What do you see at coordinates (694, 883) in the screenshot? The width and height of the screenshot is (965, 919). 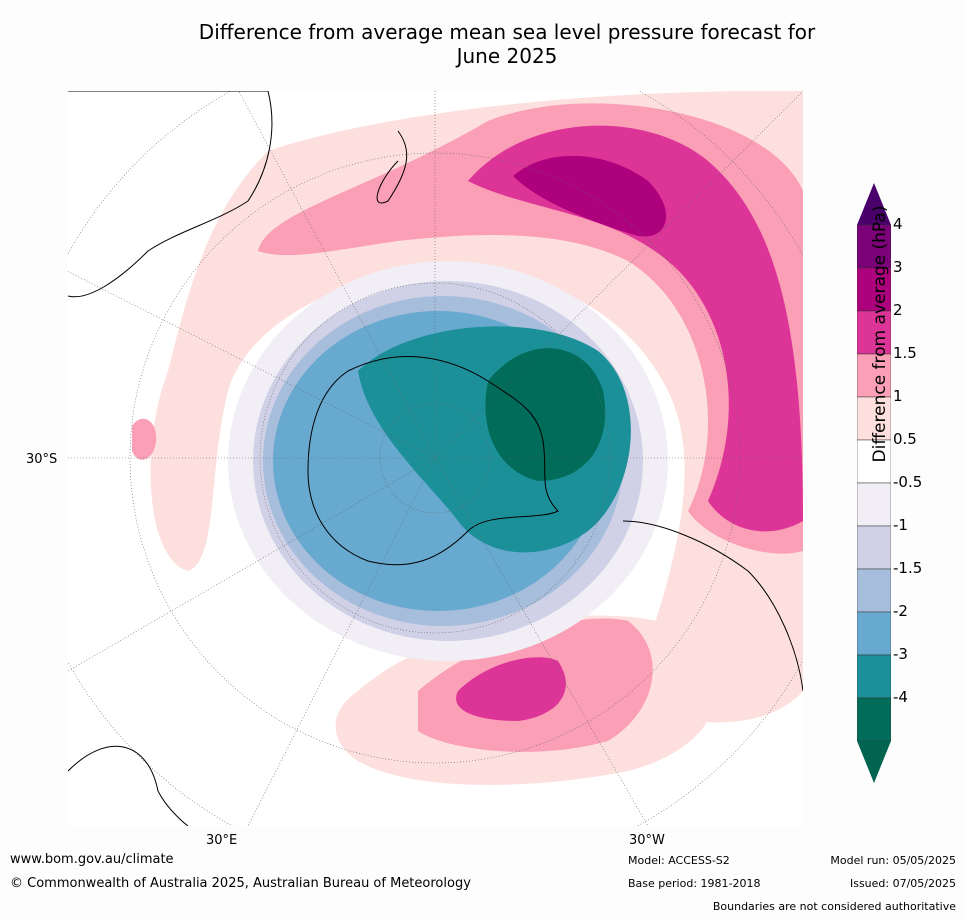 I see `base-period-text: Base period: 1981-2018` at bounding box center [694, 883].